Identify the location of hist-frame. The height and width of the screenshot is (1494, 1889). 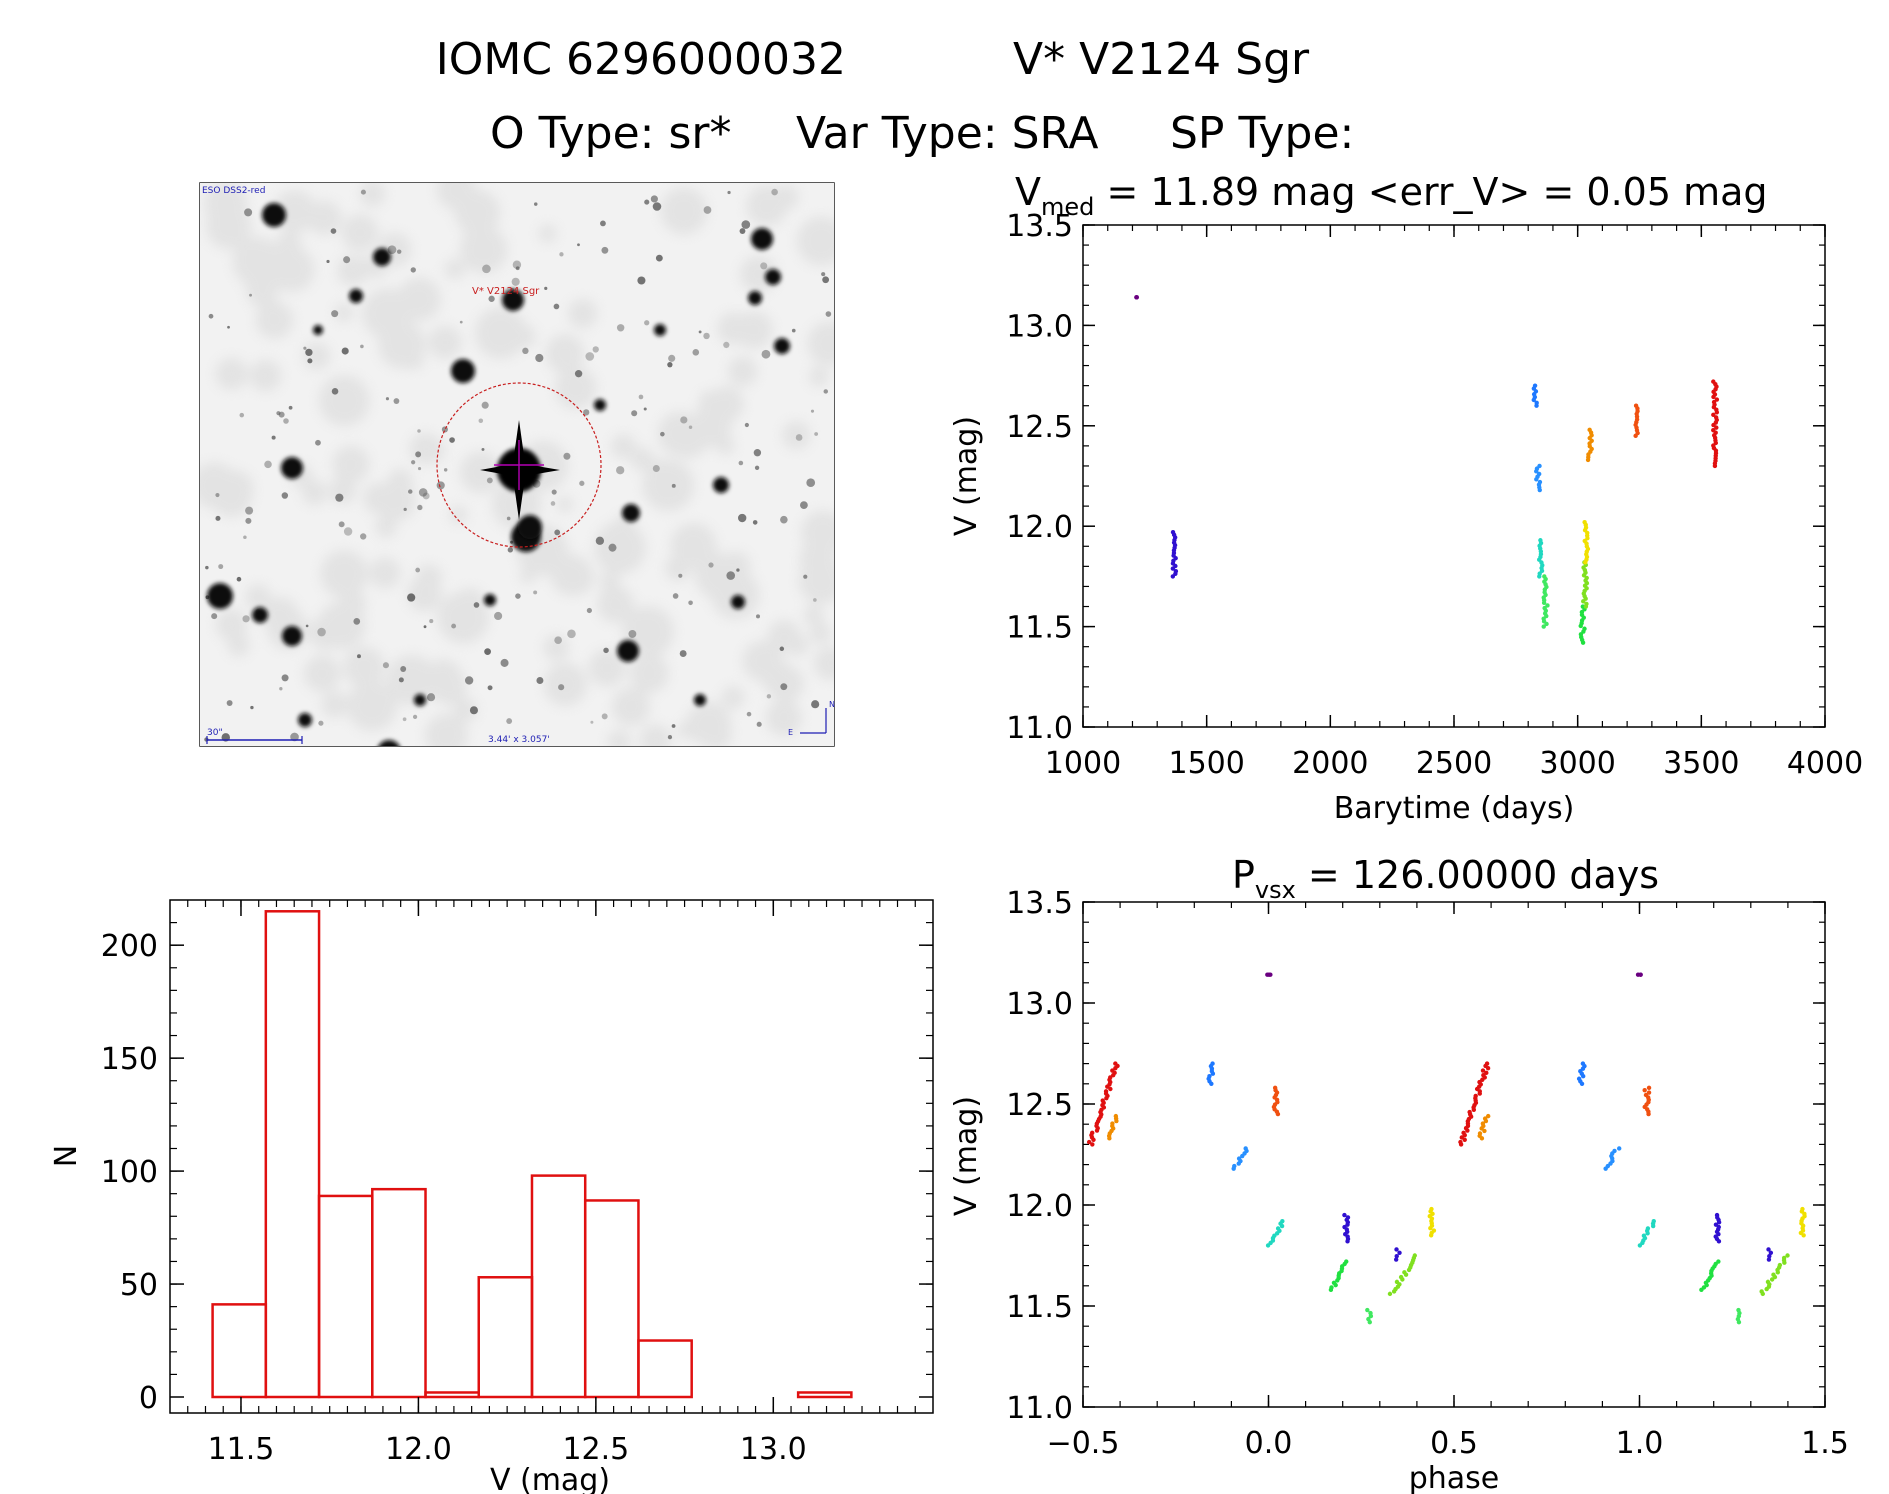
(551, 1156).